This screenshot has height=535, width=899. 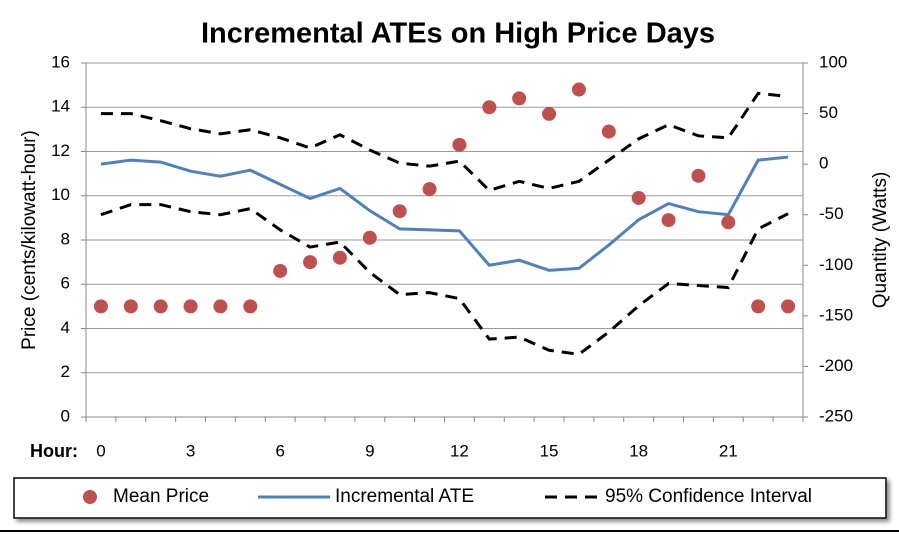 What do you see at coordinates (190, 450) in the screenshot?
I see `x-tick-label: 3` at bounding box center [190, 450].